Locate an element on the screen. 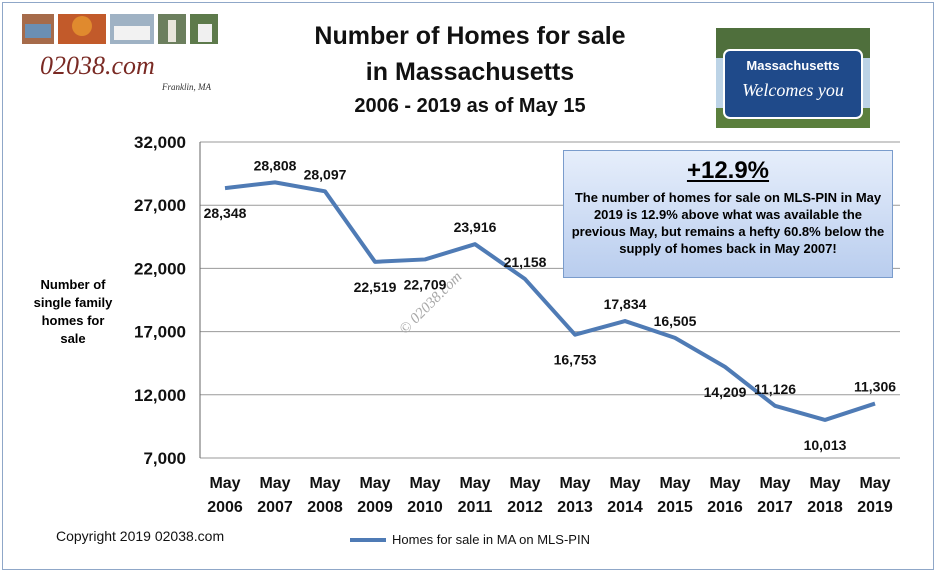 This screenshot has width=938, height=574. x-tick-label-year: 2015 is located at coordinates (675, 507).